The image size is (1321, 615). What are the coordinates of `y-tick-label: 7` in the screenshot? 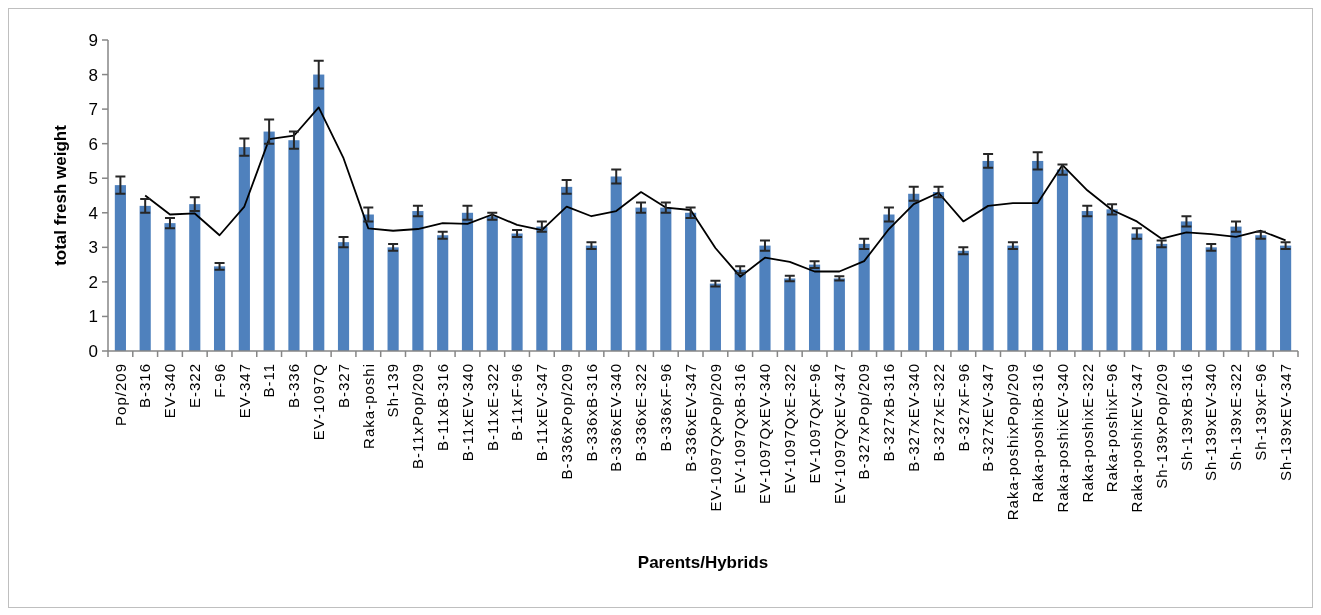 It's located at (93, 110).